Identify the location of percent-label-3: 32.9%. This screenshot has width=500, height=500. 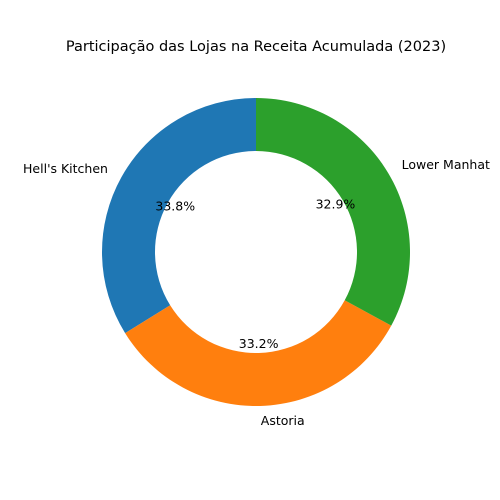
(336, 203).